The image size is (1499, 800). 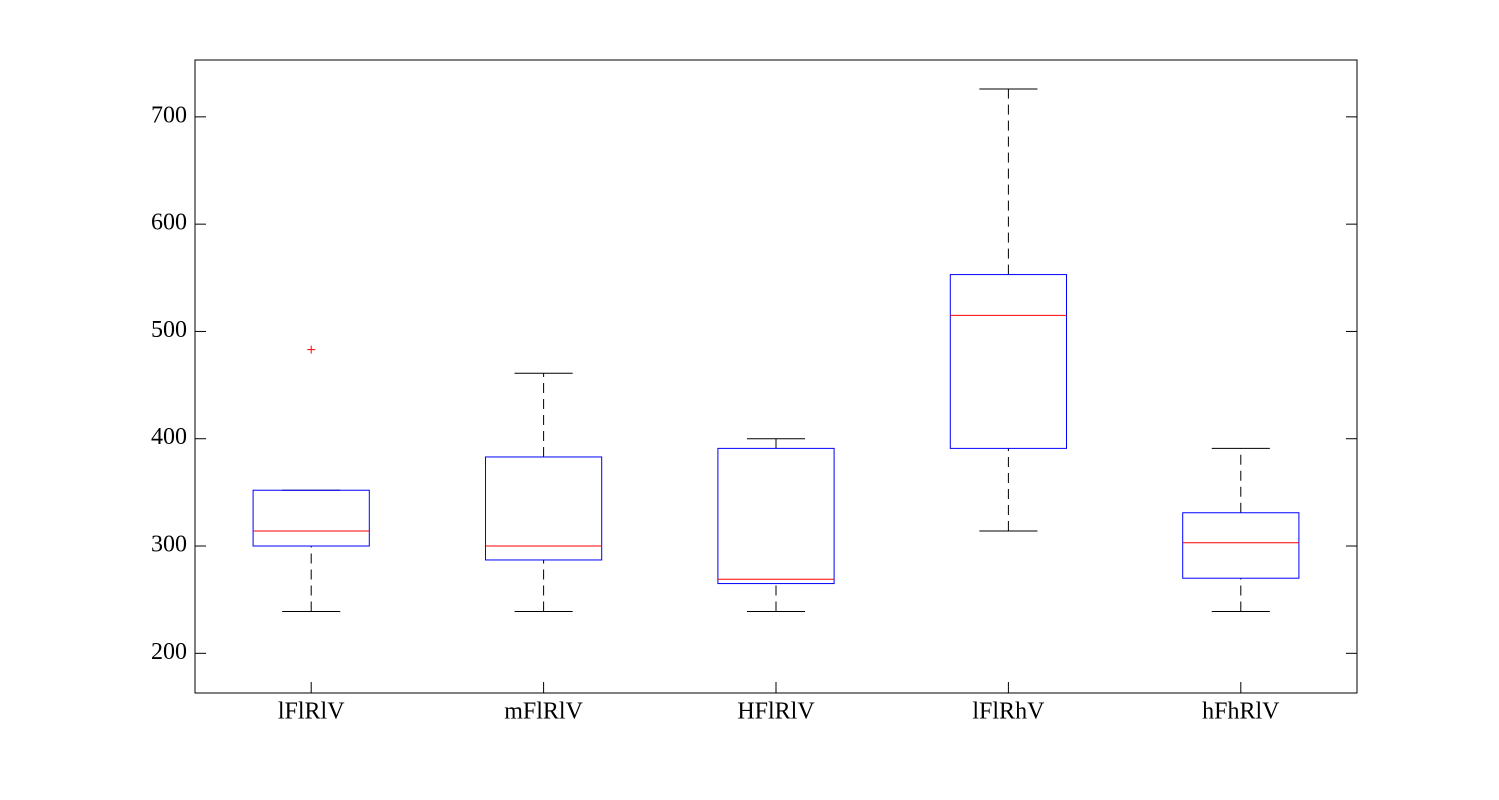 I want to click on x-tick-label: hFhRlV, so click(x=1241, y=712).